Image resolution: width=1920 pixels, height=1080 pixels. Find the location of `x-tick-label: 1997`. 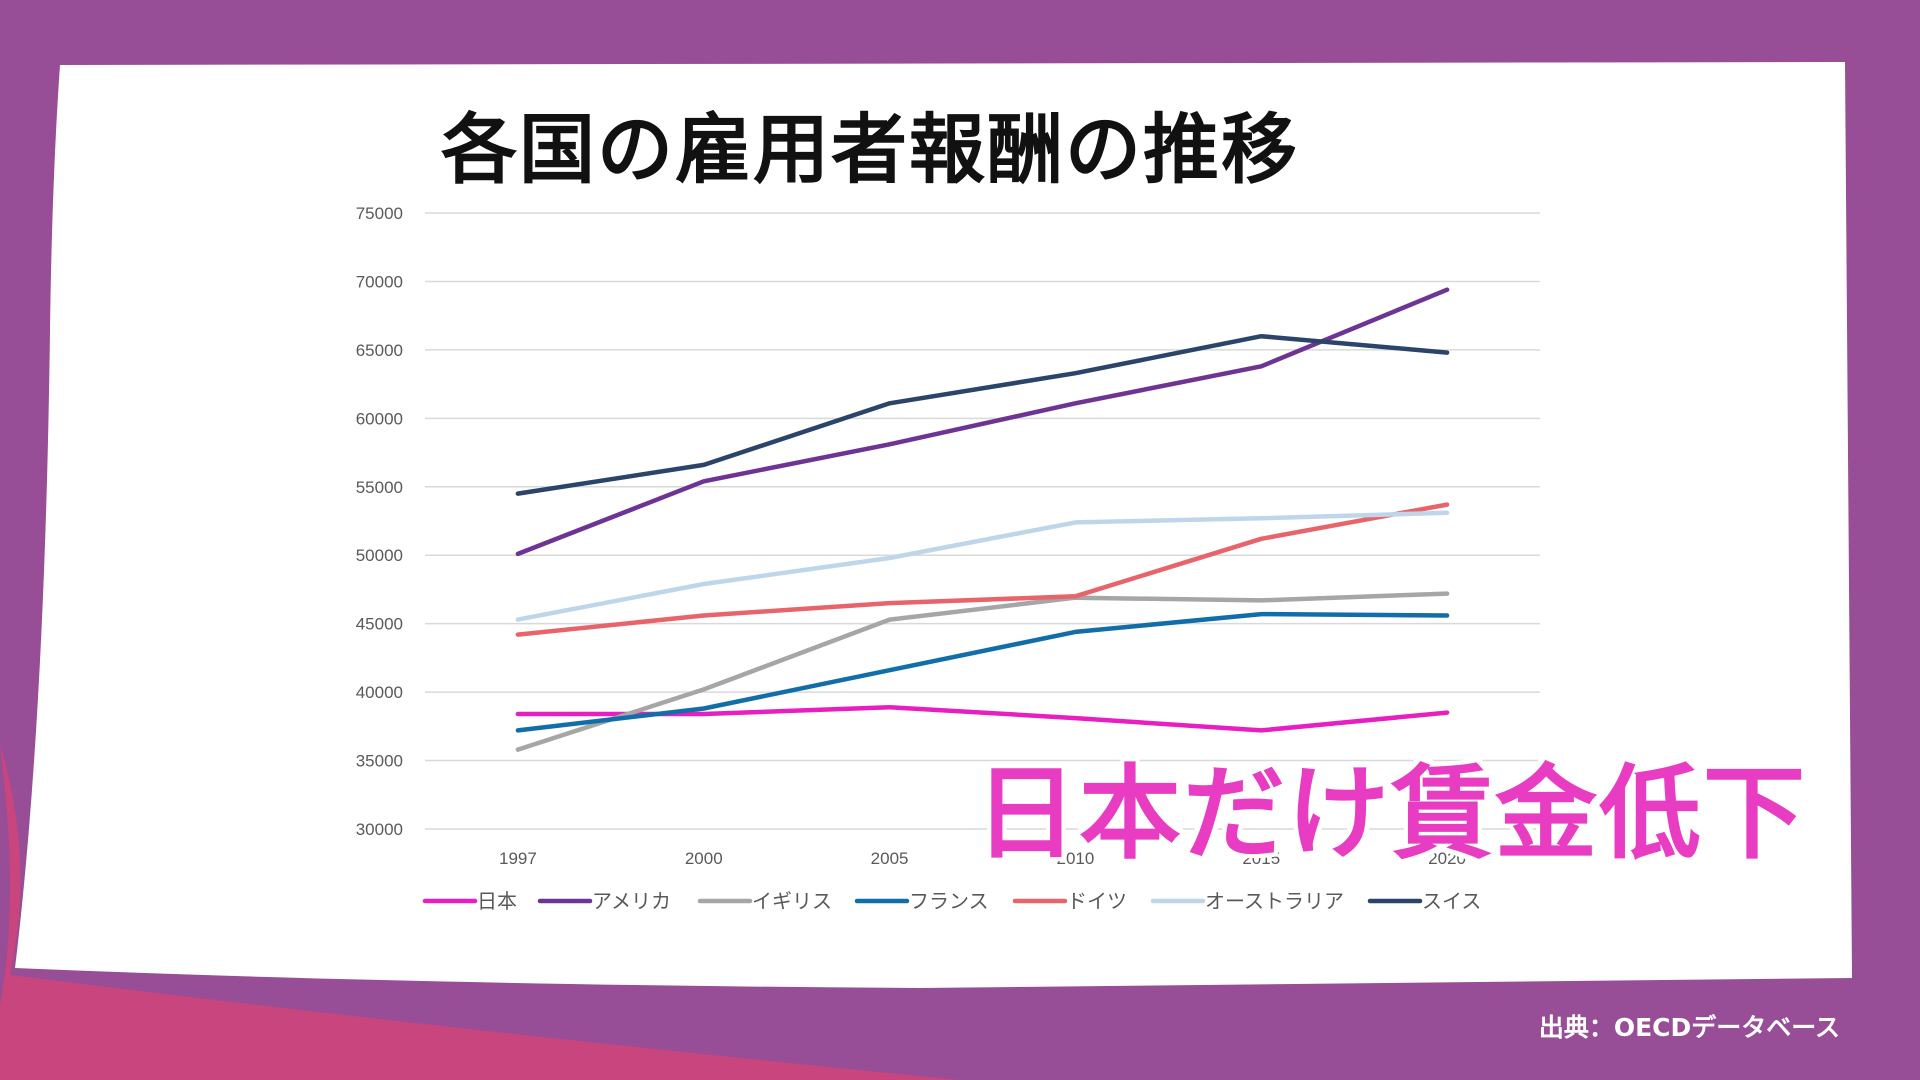

x-tick-label: 1997 is located at coordinates (518, 858).